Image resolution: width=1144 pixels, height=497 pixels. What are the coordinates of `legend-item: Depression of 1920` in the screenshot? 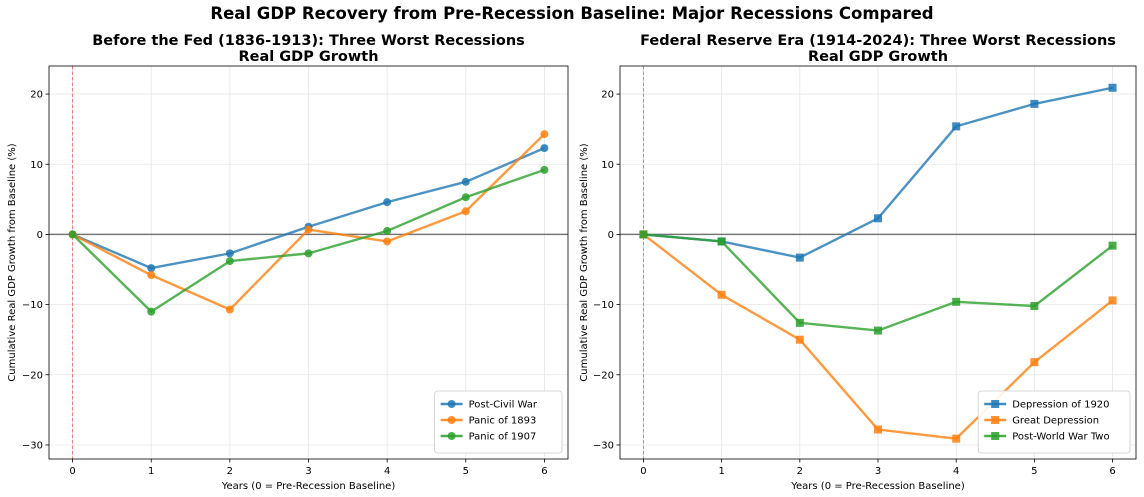 It's located at (1047, 405).